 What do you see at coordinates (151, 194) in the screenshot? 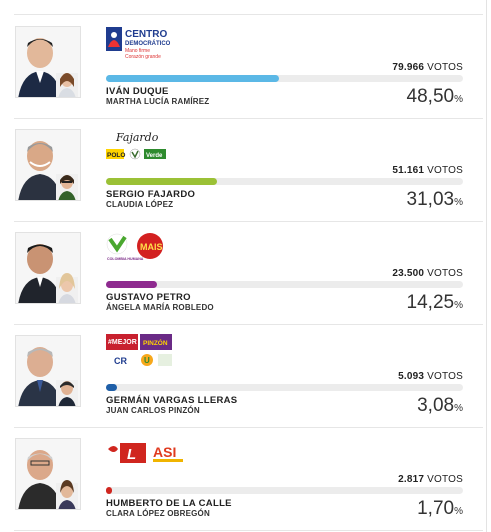
I see `candidate-name: SERGIO FAJARDO` at bounding box center [151, 194].